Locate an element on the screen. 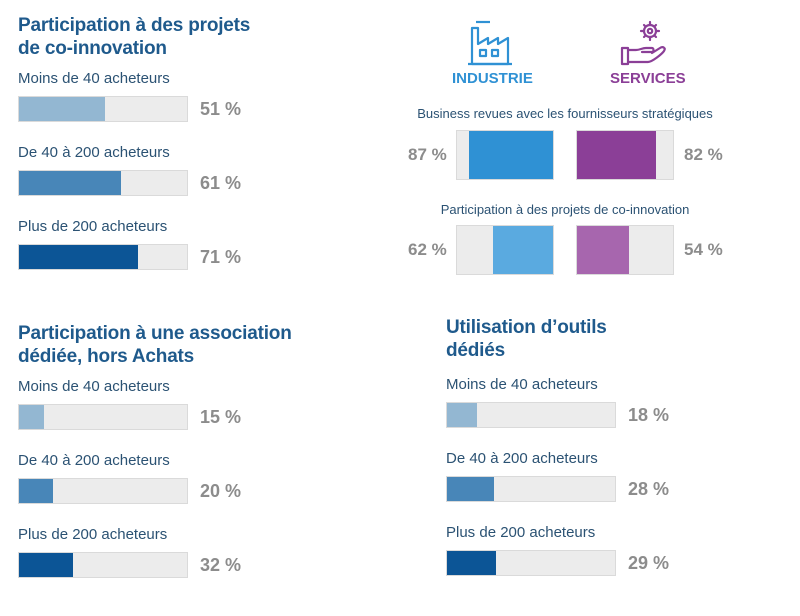 The height and width of the screenshot is (616, 800). bar-row: Moins de 40 acheteurs 15 % is located at coordinates (198, 415).